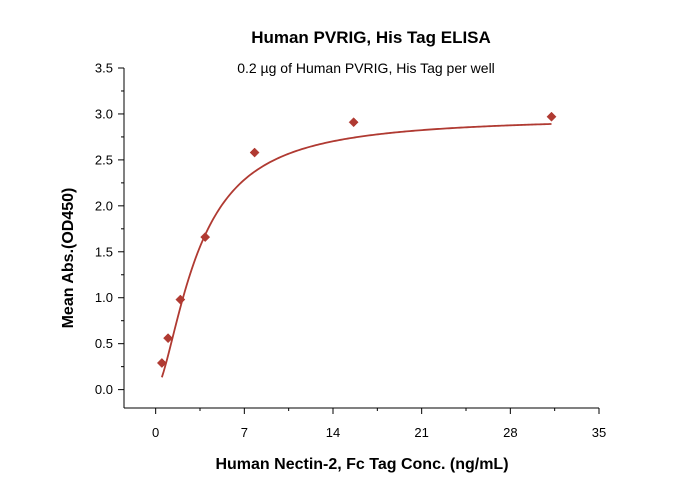 This screenshot has width=698, height=490. What do you see at coordinates (104, 343) in the screenshot?
I see `y-tick-label: 0.5` at bounding box center [104, 343].